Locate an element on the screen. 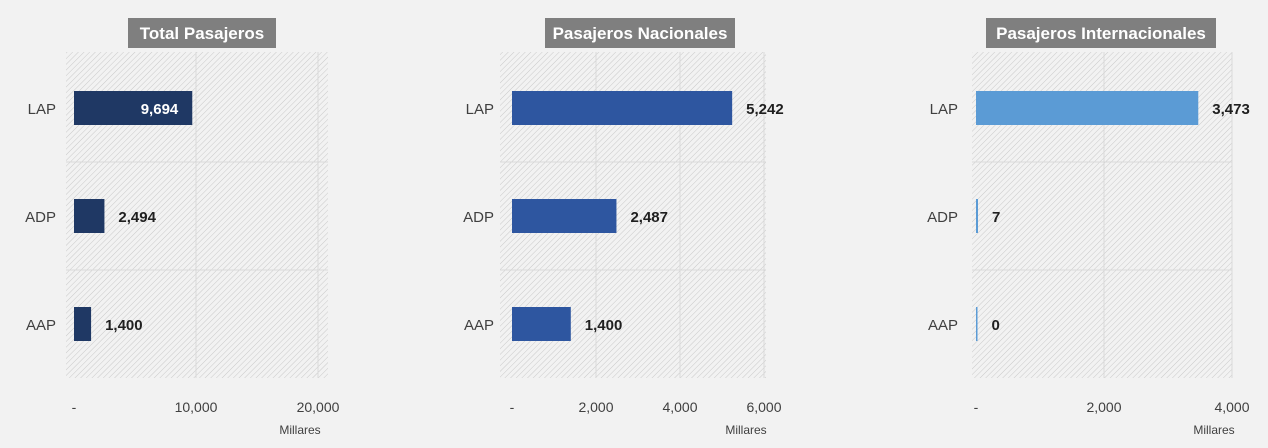 This screenshot has height=448, width=1268. chart-title: Pasajeros Internacionales is located at coordinates (1101, 33).